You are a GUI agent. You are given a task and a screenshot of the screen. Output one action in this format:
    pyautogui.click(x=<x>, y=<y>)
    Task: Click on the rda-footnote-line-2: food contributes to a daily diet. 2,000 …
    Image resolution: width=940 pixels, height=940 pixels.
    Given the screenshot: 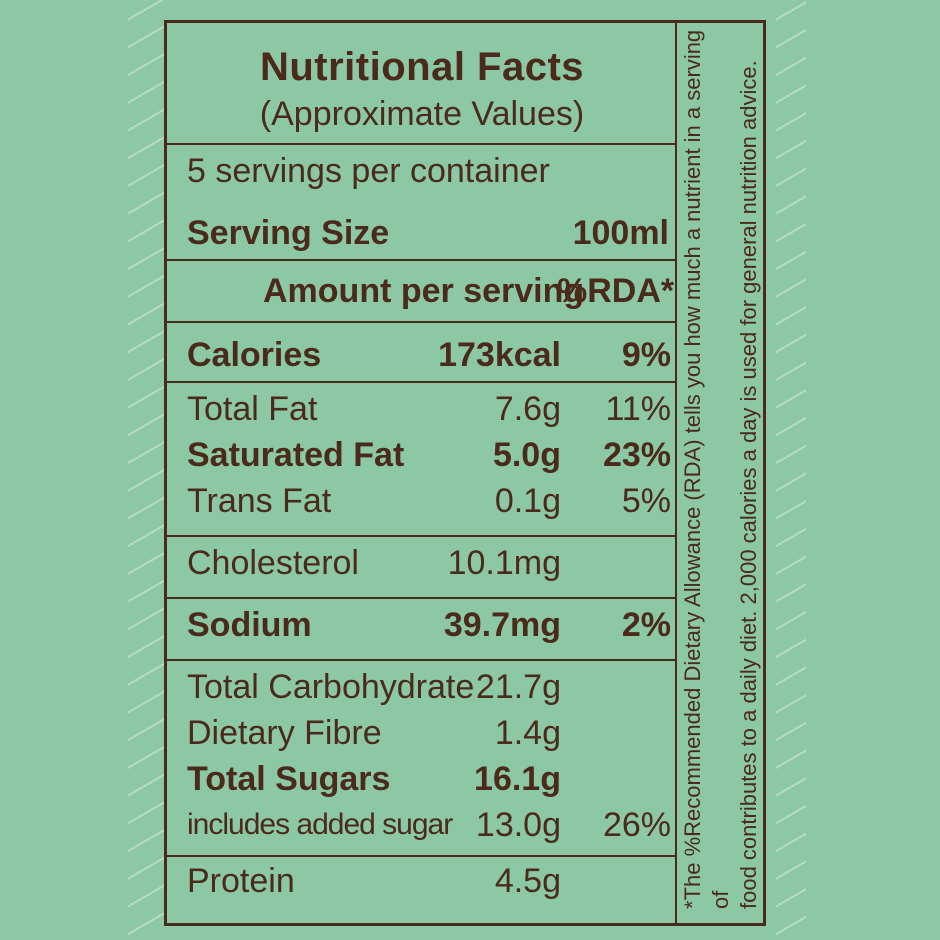 What is the action you would take?
    pyautogui.click(x=748, y=484)
    